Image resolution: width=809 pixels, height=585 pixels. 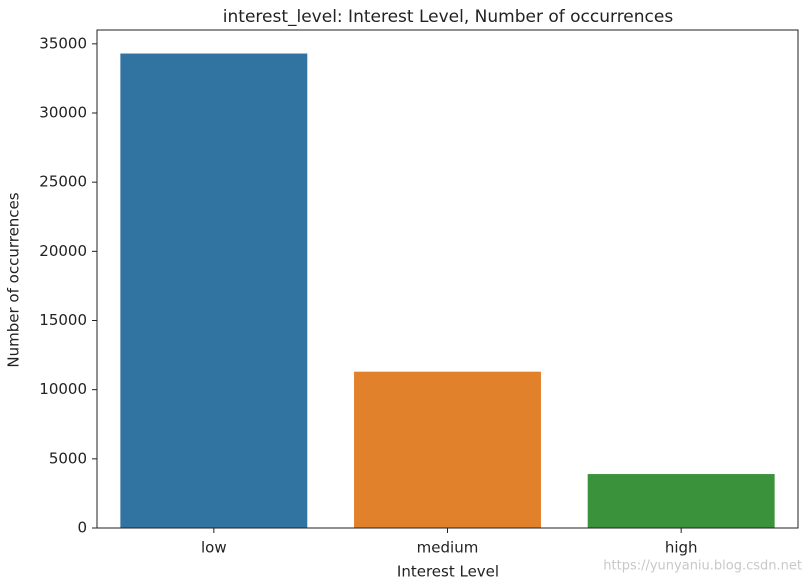 What do you see at coordinates (63, 43) in the screenshot?
I see `y-tick-label: 35000` at bounding box center [63, 43].